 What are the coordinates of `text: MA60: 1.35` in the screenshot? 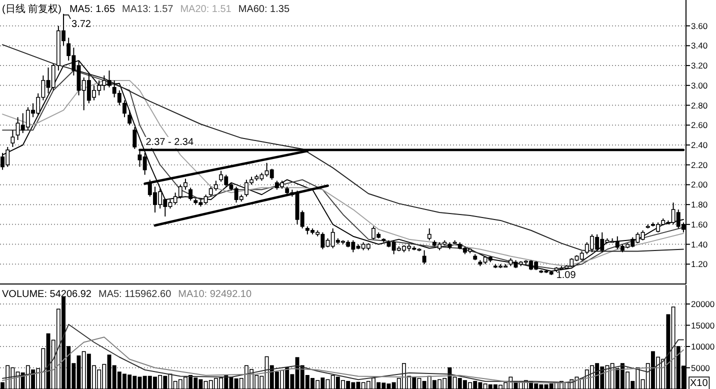 It's located at (264, 9).